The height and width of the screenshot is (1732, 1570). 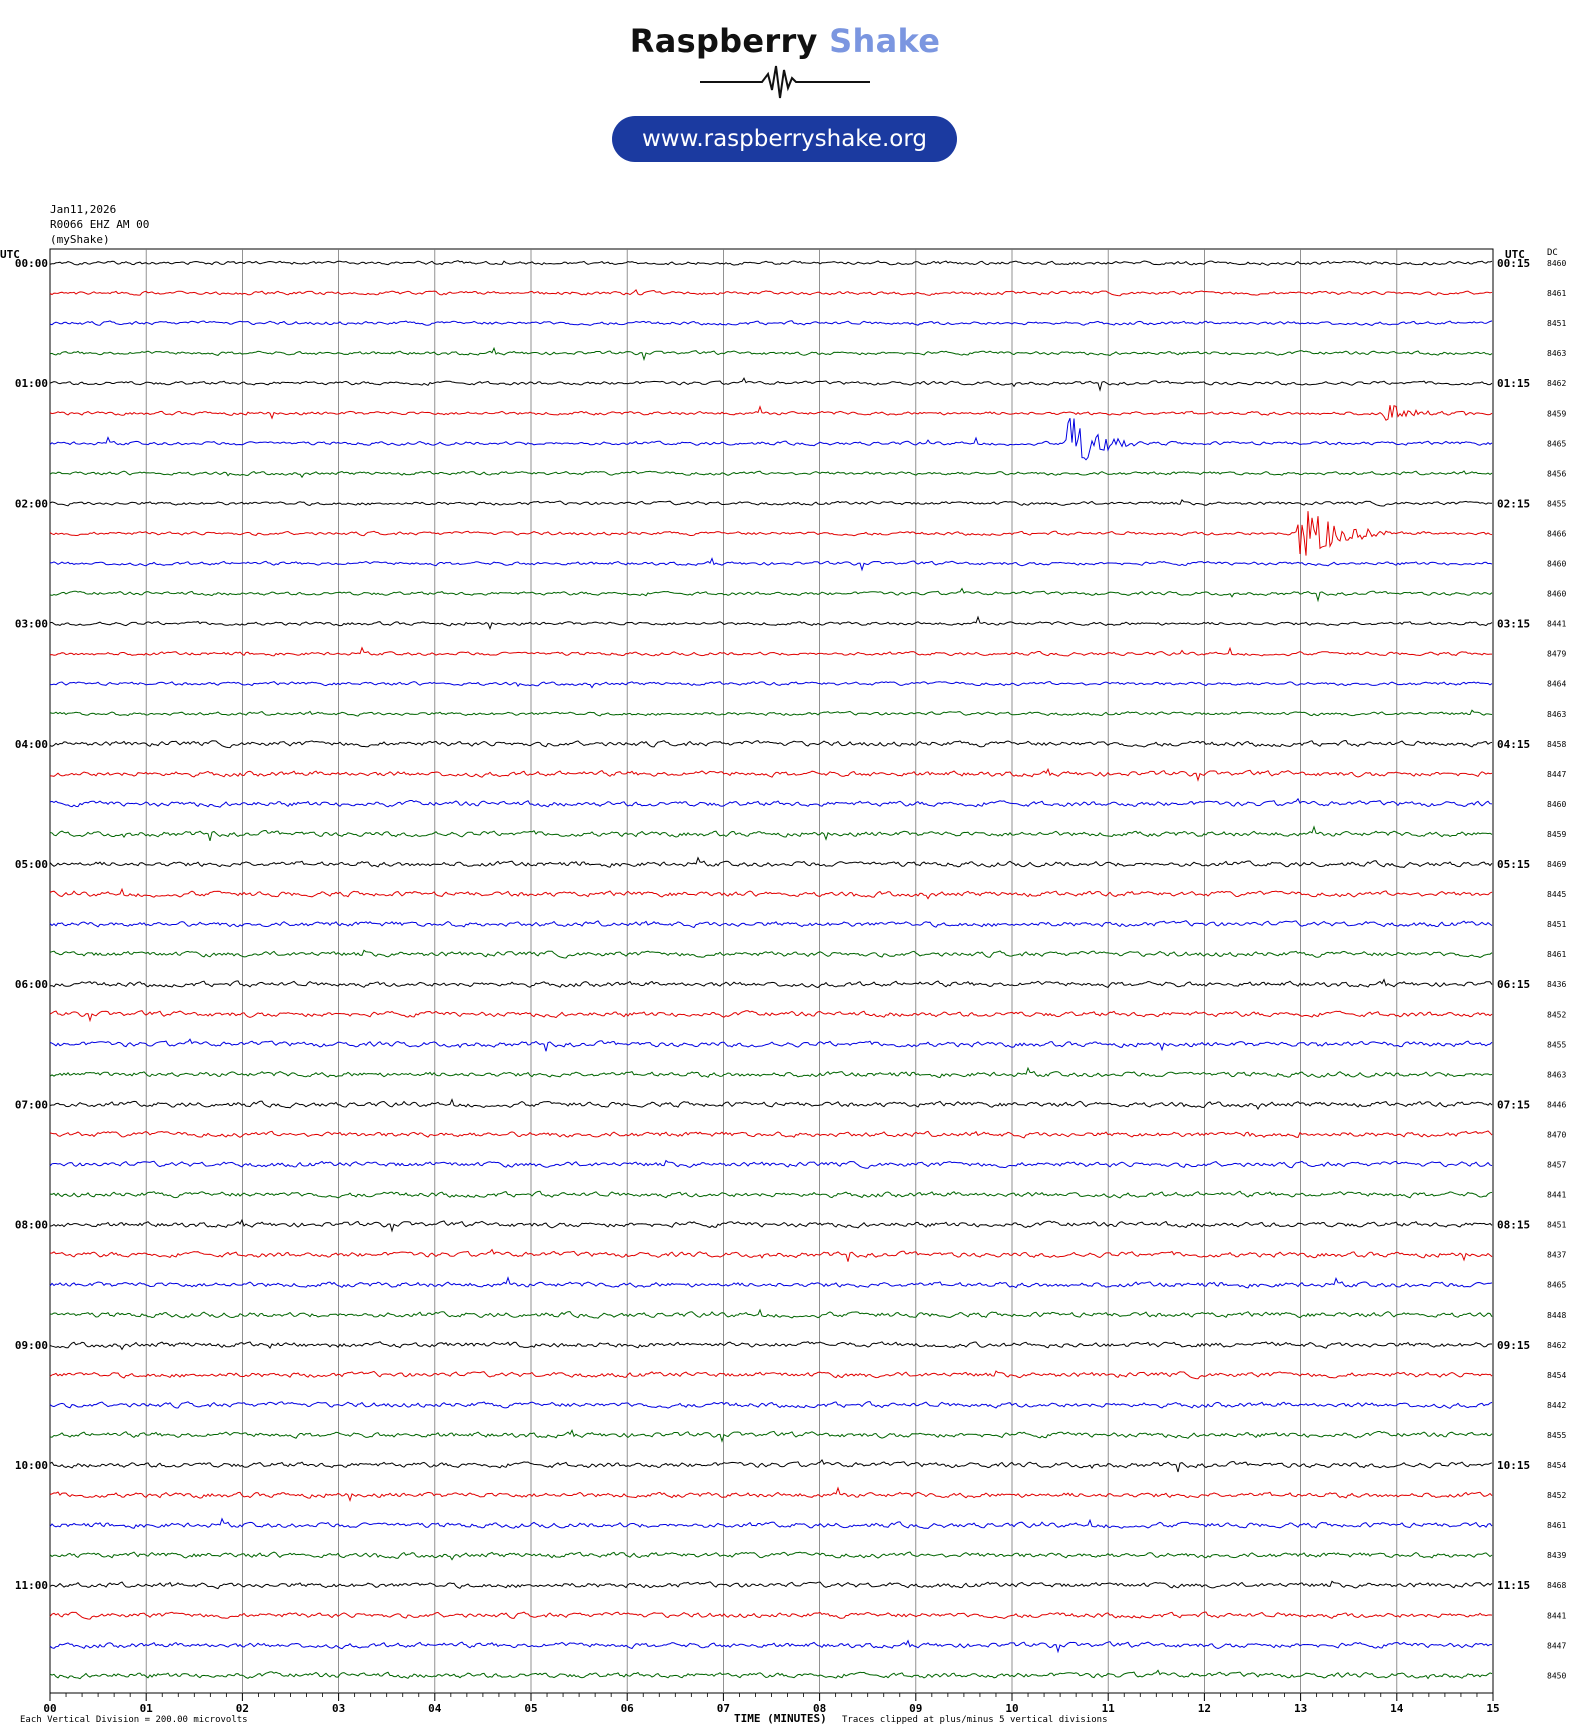 What do you see at coordinates (1513, 263) in the screenshot?
I see `right-hour-label: 00:15` at bounding box center [1513, 263].